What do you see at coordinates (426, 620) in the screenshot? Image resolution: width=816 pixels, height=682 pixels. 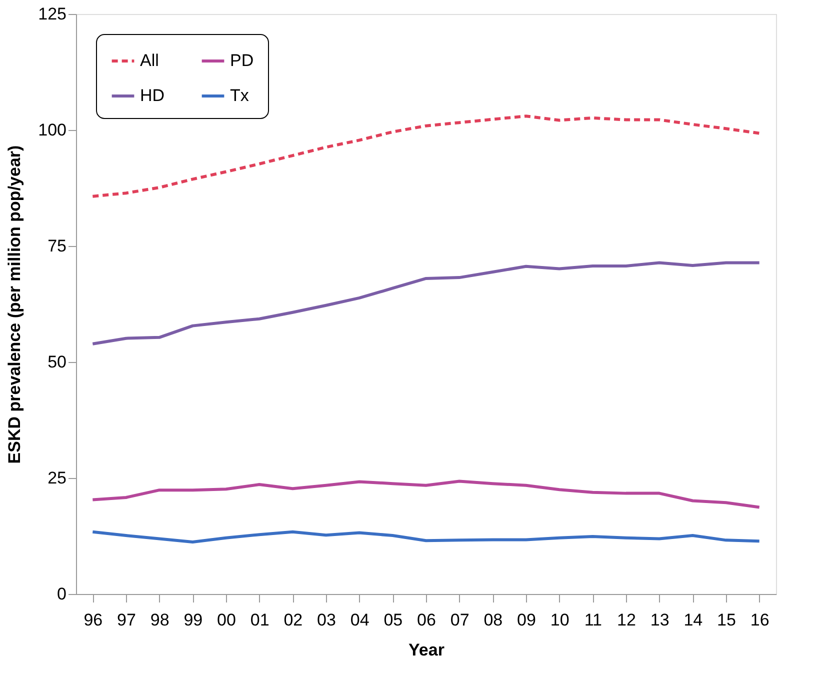 I see `x-tick-label: 06` at bounding box center [426, 620].